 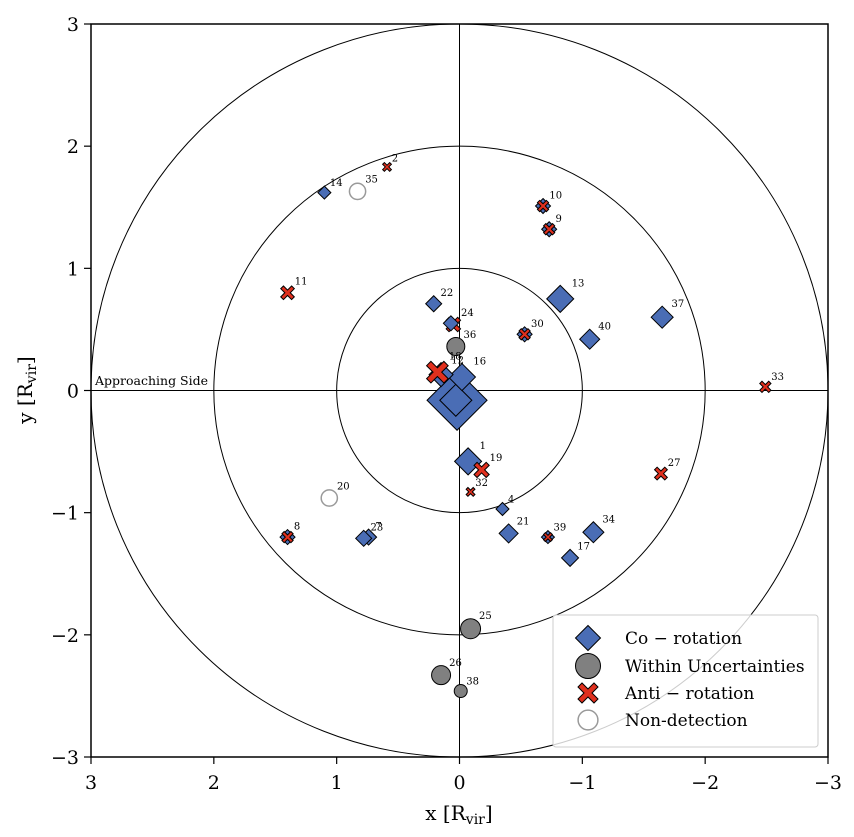 What do you see at coordinates (483, 446) in the screenshot?
I see `point-label-1: 1` at bounding box center [483, 446].